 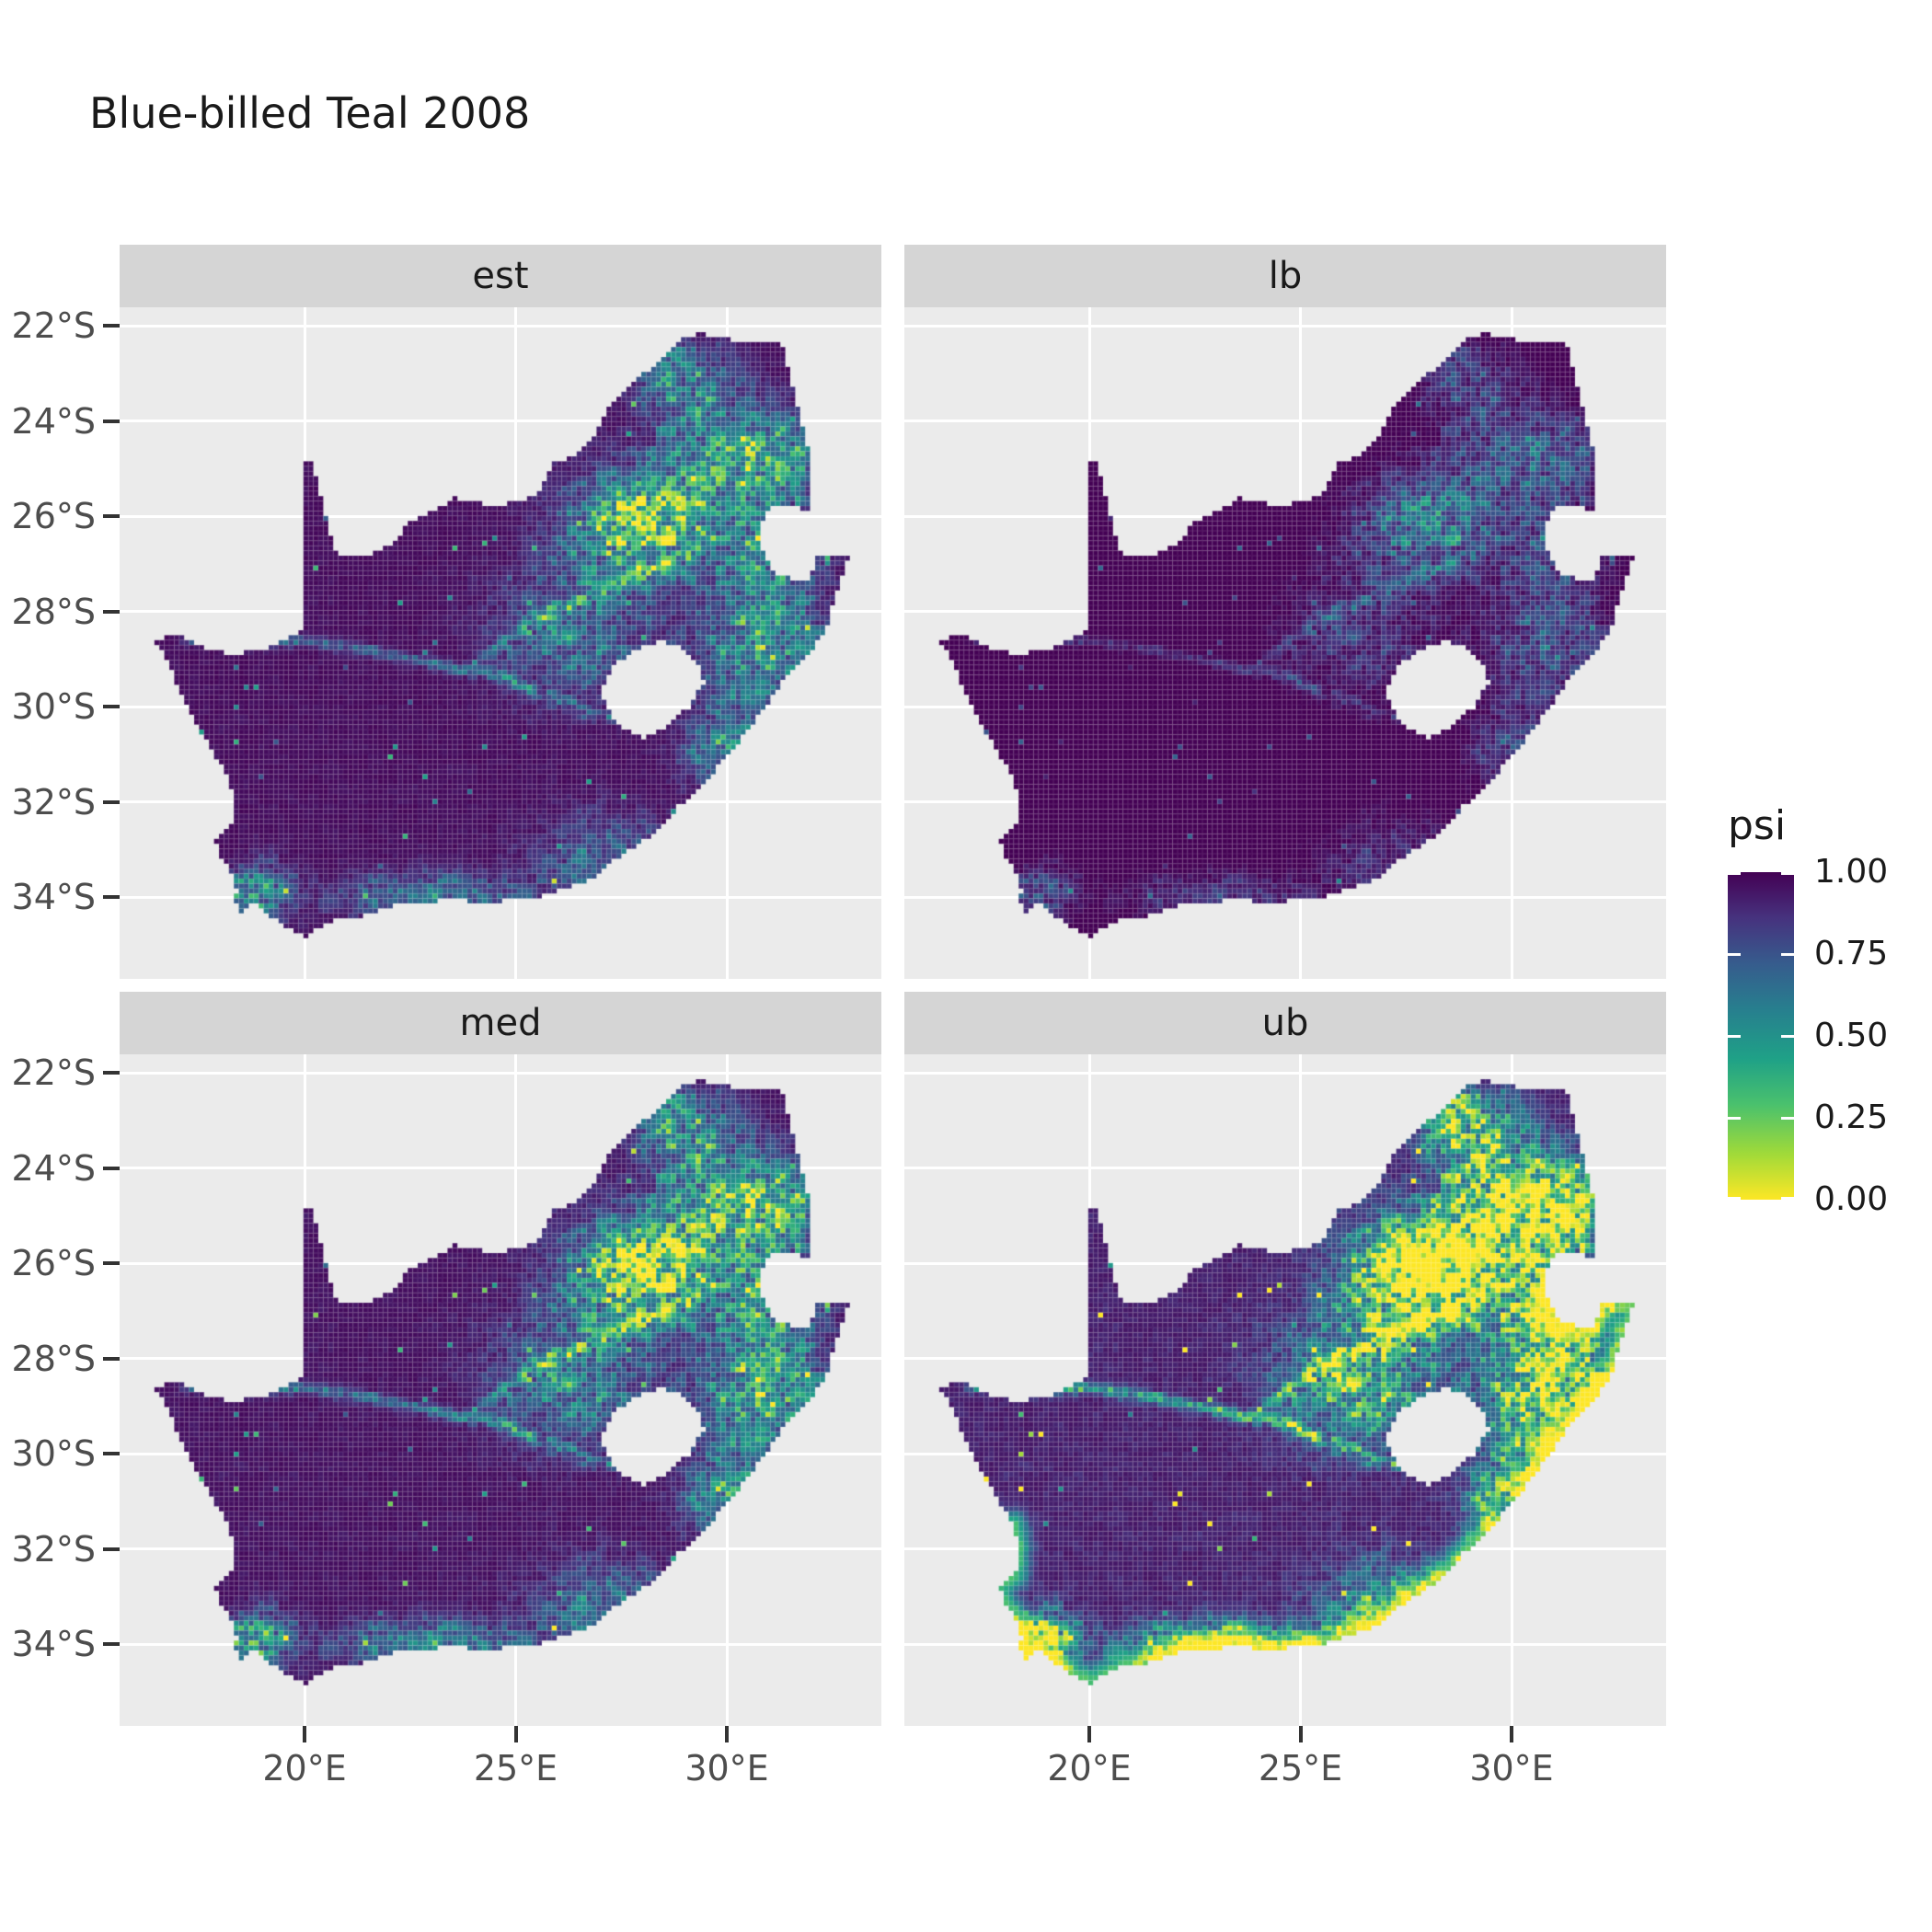 I want to click on legend-tick-label: 0.75, so click(x=1851, y=953).